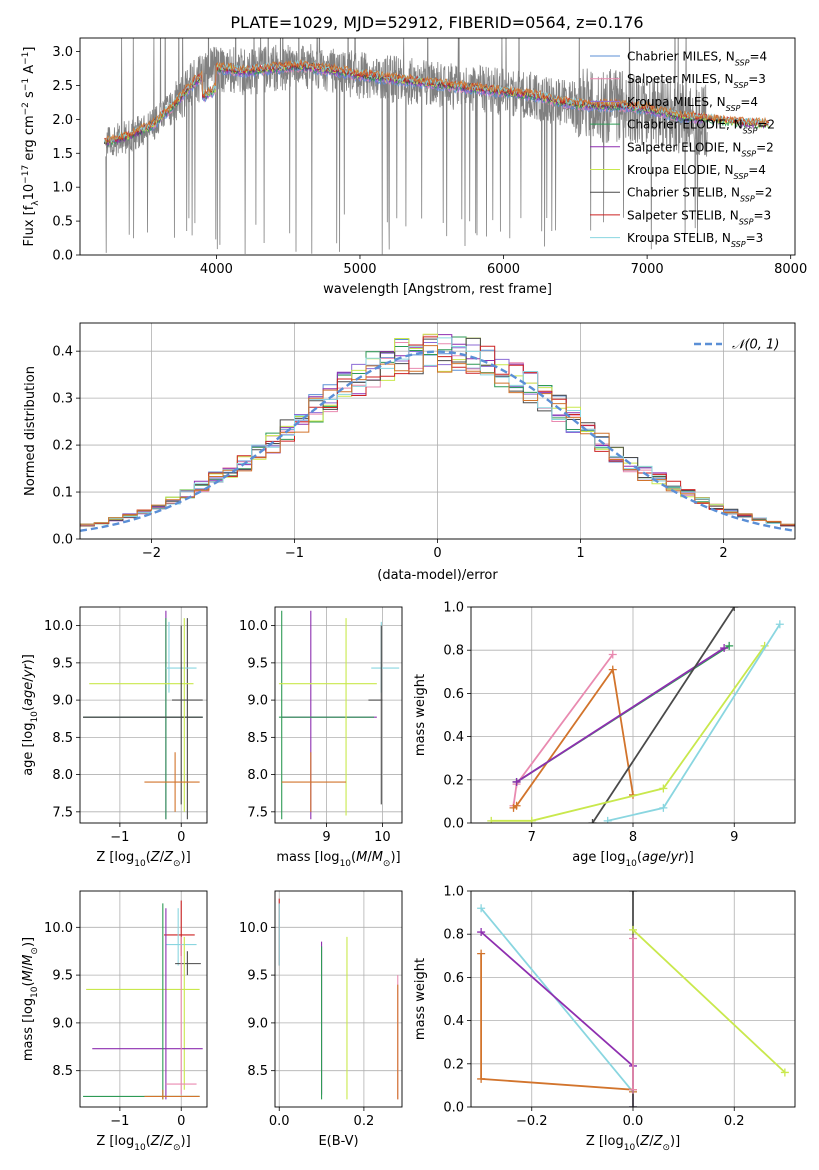  Describe the element at coordinates (734, 837) in the screenshot. I see `x-tick-label: 9` at that location.